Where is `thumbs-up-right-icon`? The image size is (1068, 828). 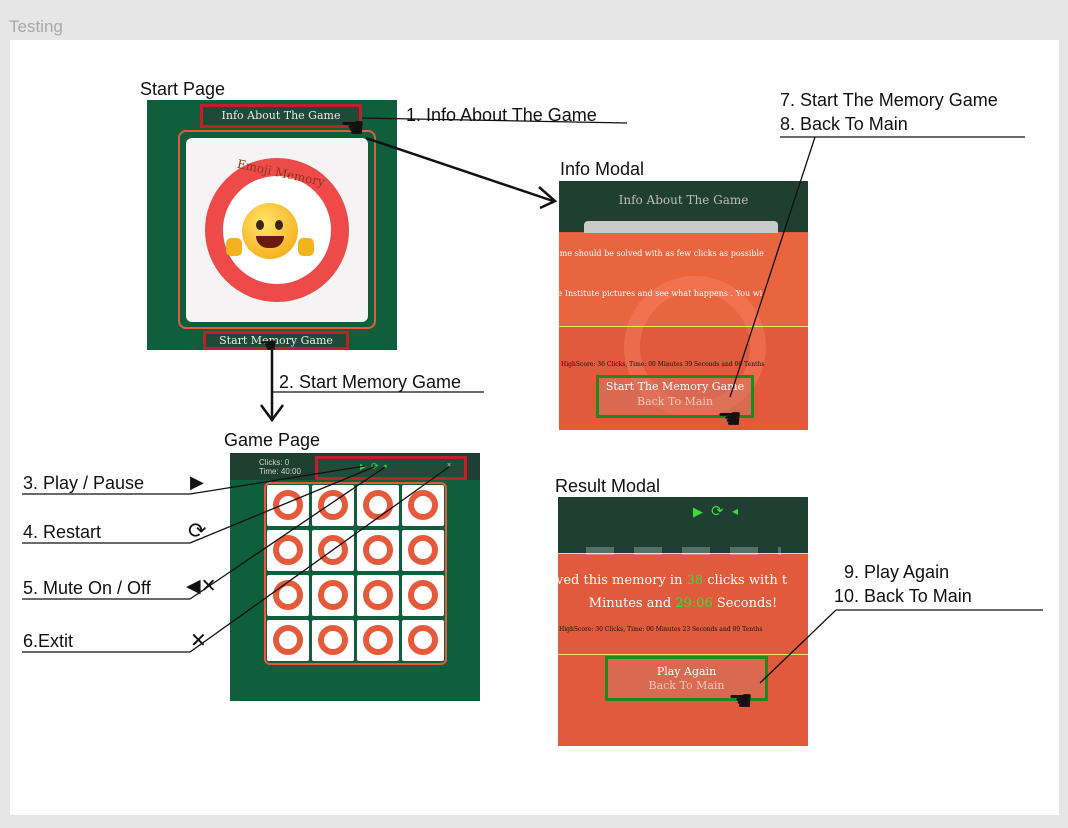
thumbs-up-right-icon is located at coordinates (306, 247).